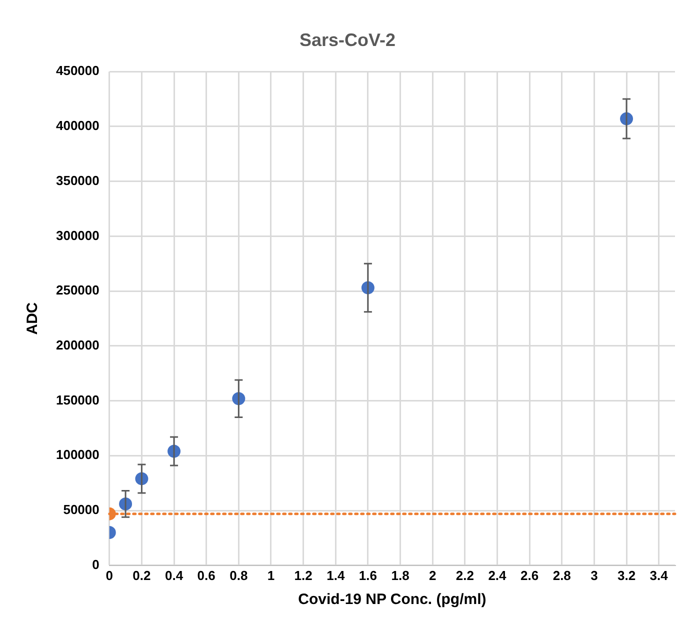  Describe the element at coordinates (392, 599) in the screenshot. I see `x-axis-title: Covid-19 NP Conc. (pg/ml)` at that location.